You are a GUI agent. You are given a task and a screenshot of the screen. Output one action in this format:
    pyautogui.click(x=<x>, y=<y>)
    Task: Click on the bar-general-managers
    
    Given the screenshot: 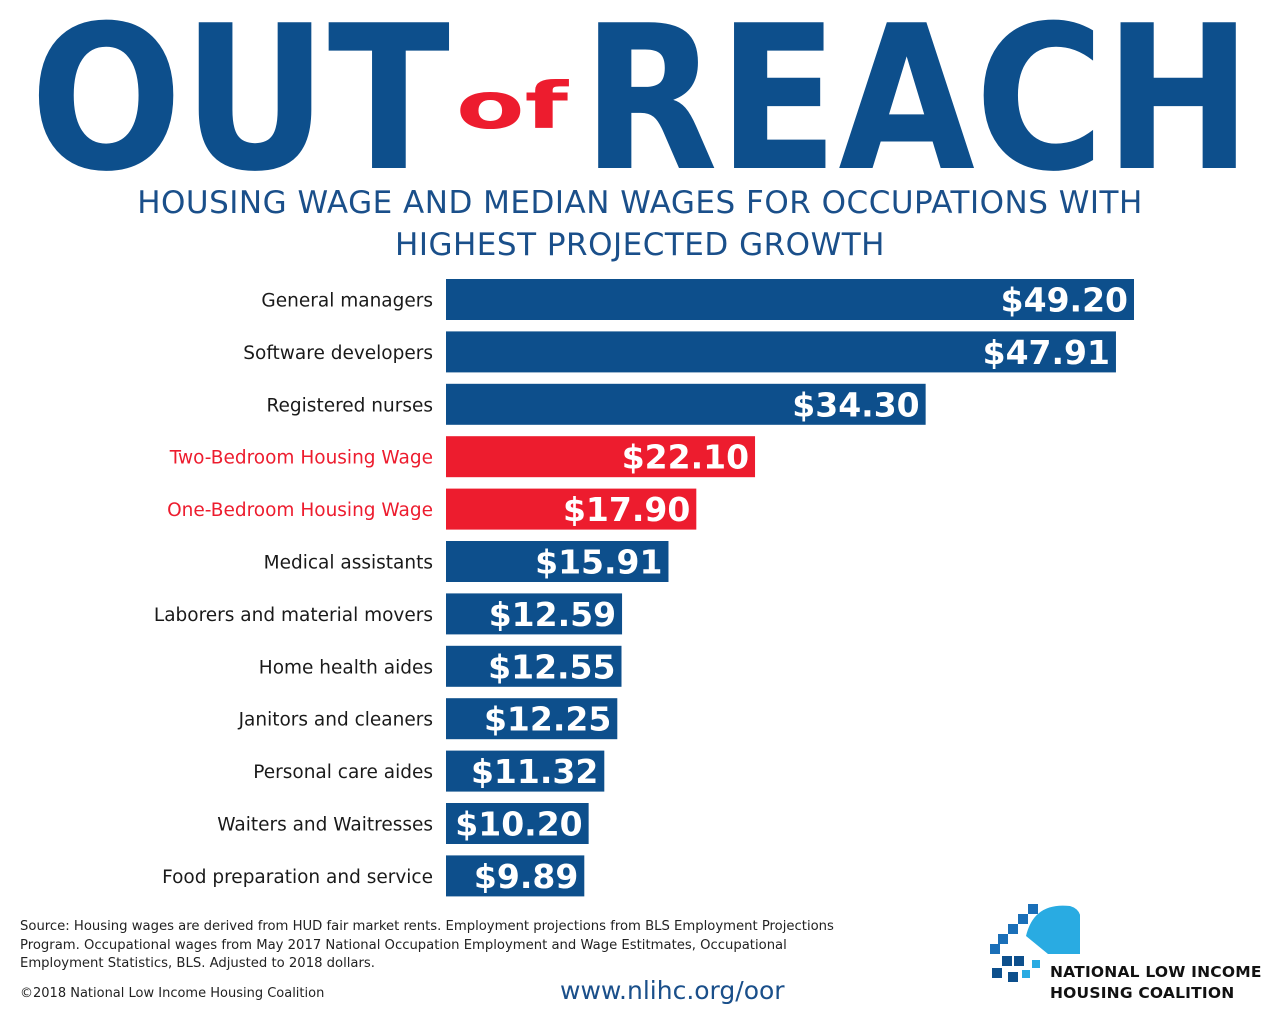 What is the action you would take?
    pyautogui.click(x=790, y=299)
    